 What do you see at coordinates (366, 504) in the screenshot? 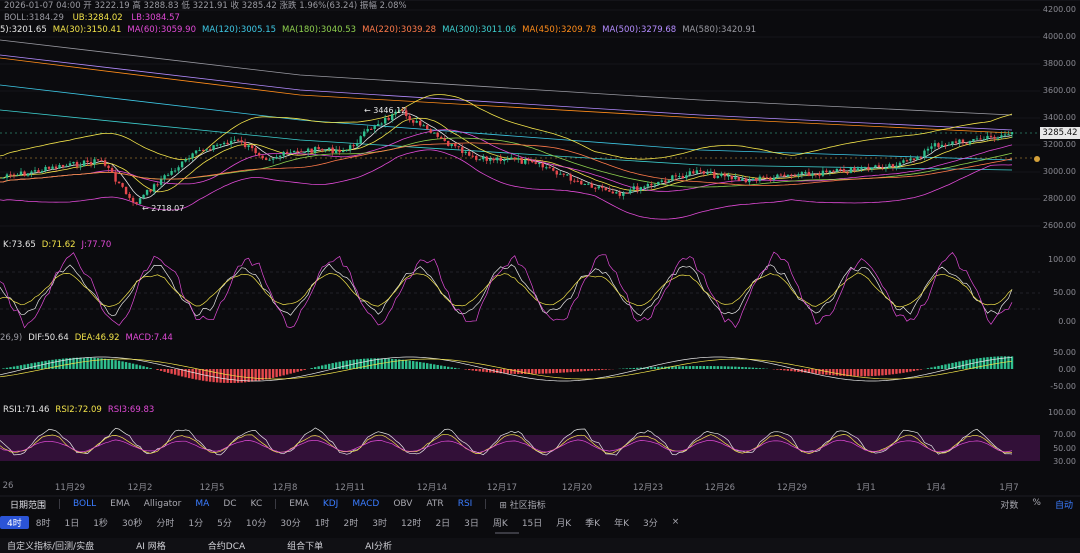
I see `sub-indicator-macd: MACD` at bounding box center [366, 504].